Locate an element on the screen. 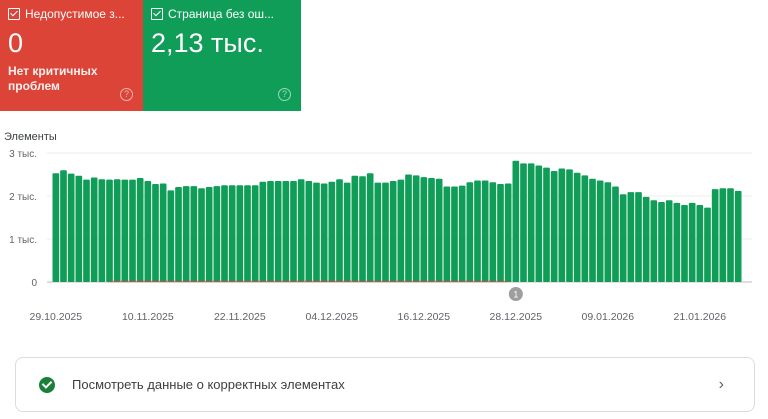 Image resolution: width=768 pixels, height=419 pixels. x-tick-label: 28.12.2025 is located at coordinates (516, 317).